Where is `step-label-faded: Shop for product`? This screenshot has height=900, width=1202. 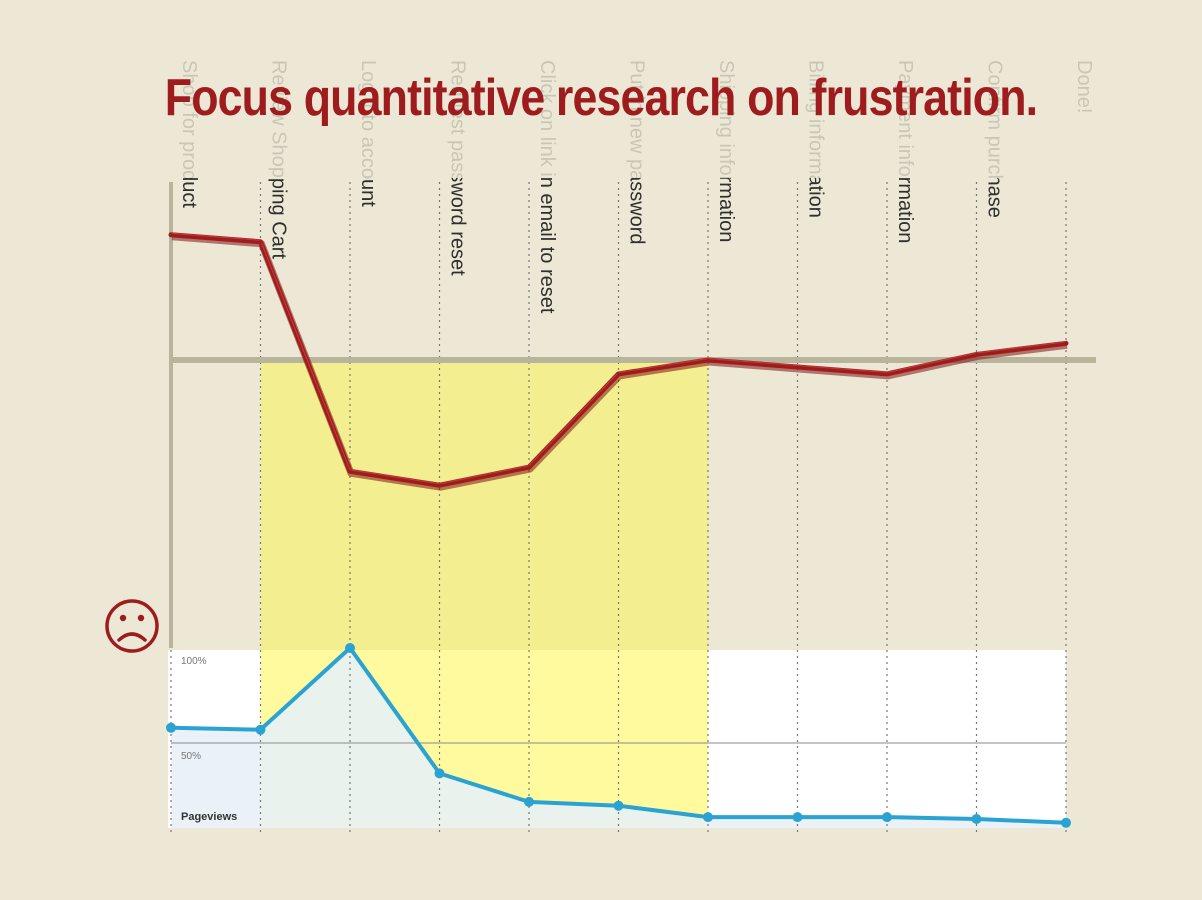 step-label-faded: Shop for product is located at coordinates (189, 134).